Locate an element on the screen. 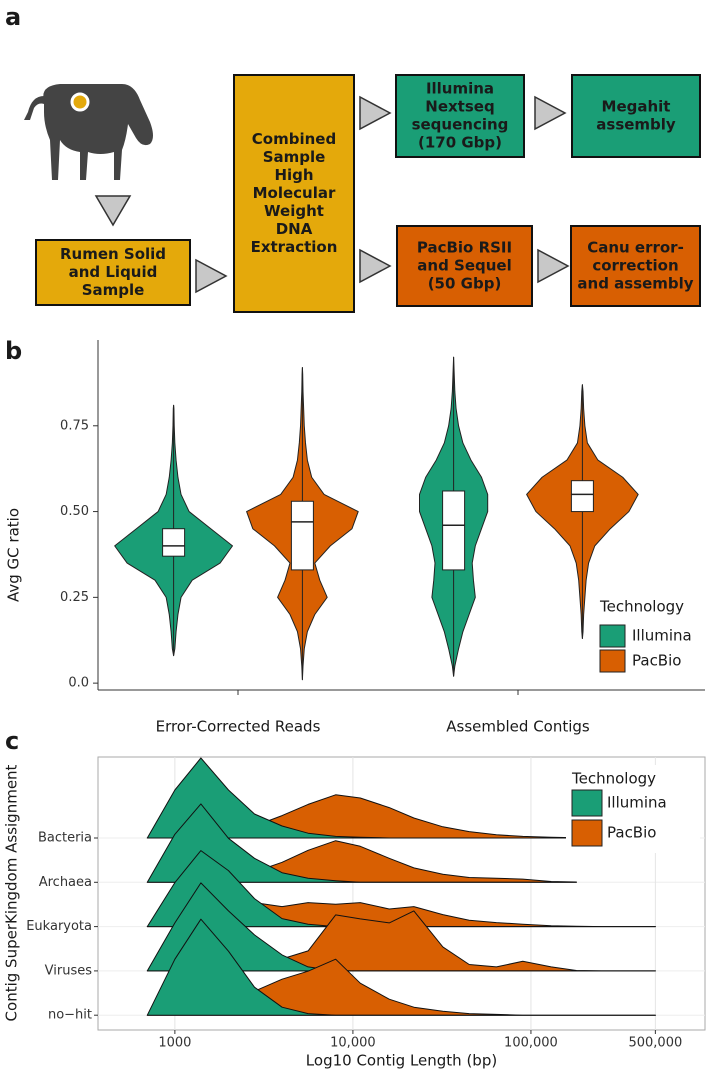 This screenshot has width=709, height=1072. x-axis-label: Log10 Contig Length (bp) is located at coordinates (401, 1061).